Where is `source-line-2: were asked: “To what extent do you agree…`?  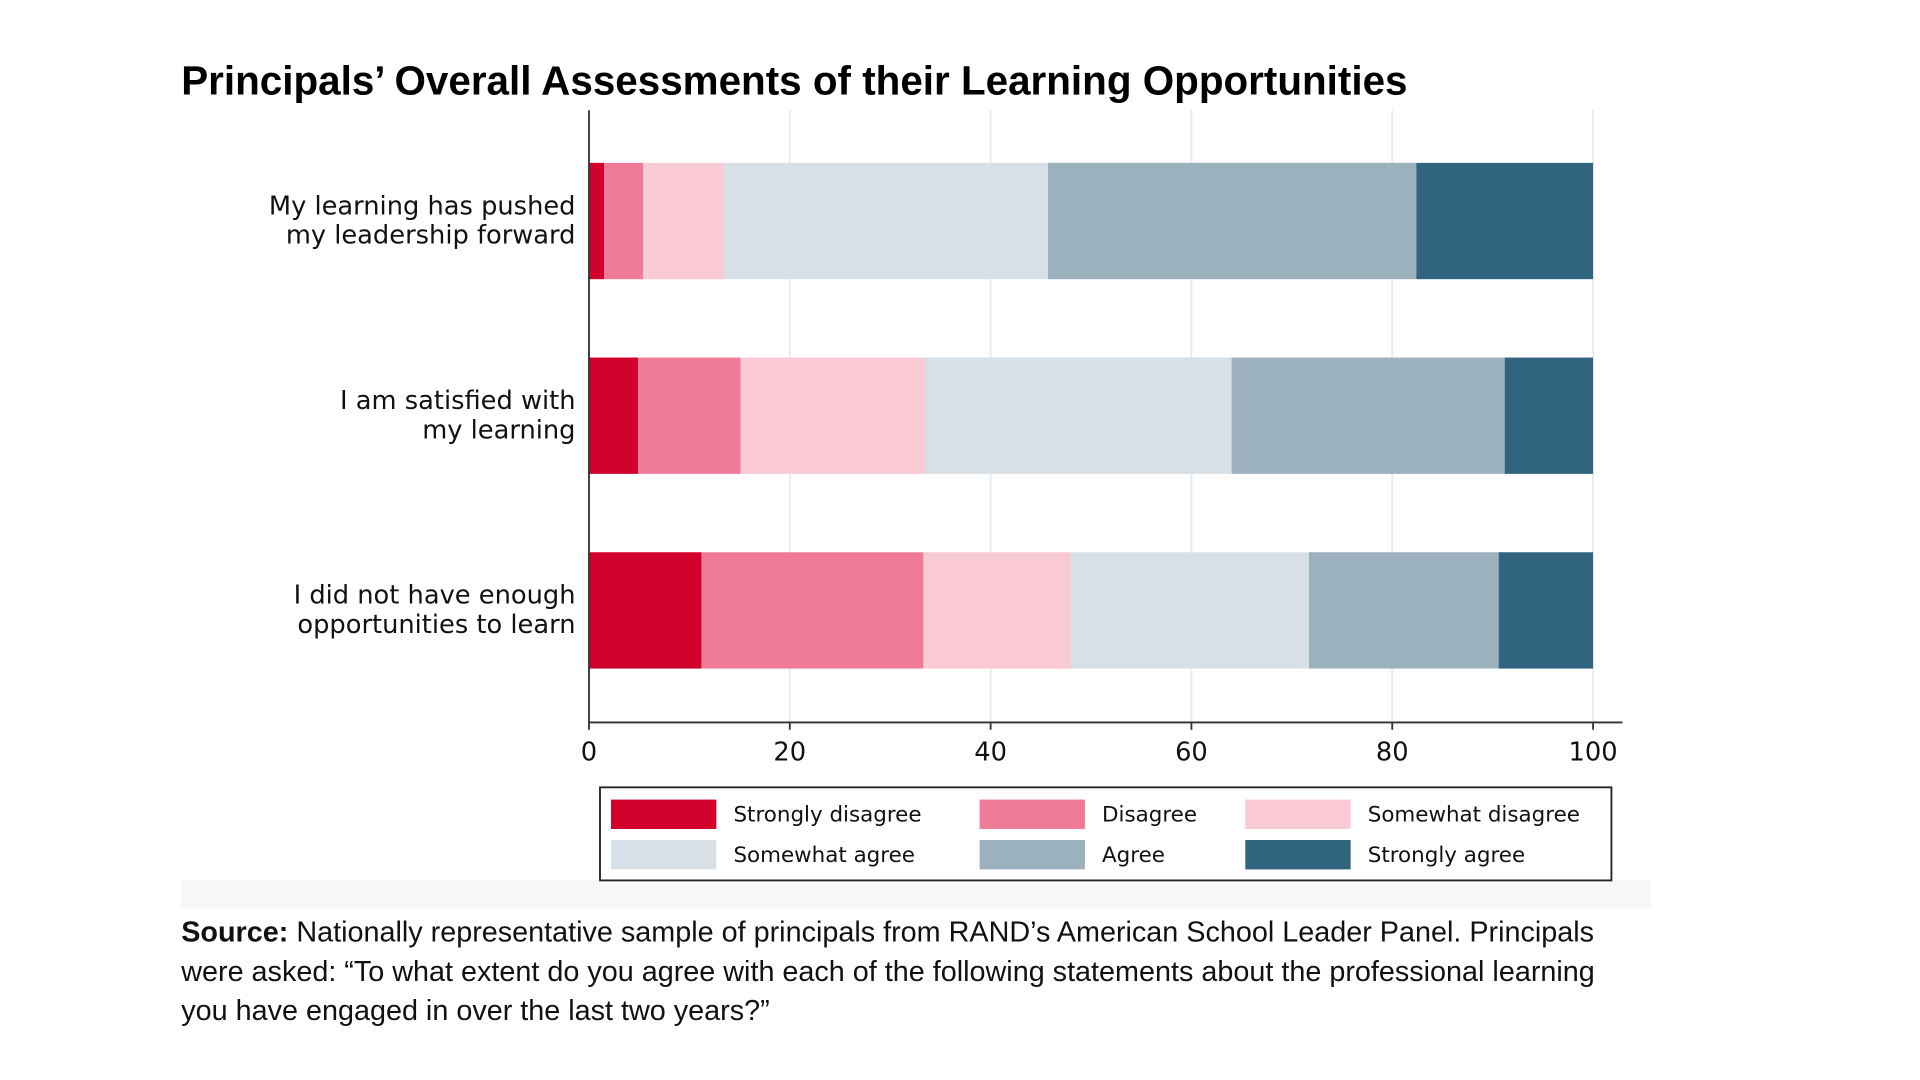 source-line-2: were asked: “To what extent do you agree… is located at coordinates (887, 972).